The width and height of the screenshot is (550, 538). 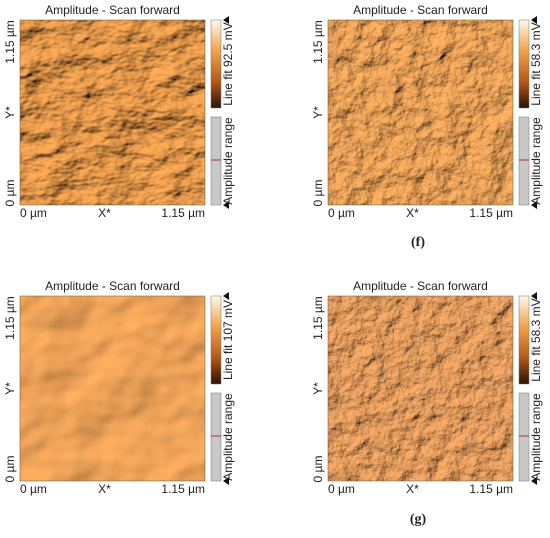 What do you see at coordinates (228, 63) in the screenshot?
I see `colorbar-label: Line fit 92.5 mV` at bounding box center [228, 63].